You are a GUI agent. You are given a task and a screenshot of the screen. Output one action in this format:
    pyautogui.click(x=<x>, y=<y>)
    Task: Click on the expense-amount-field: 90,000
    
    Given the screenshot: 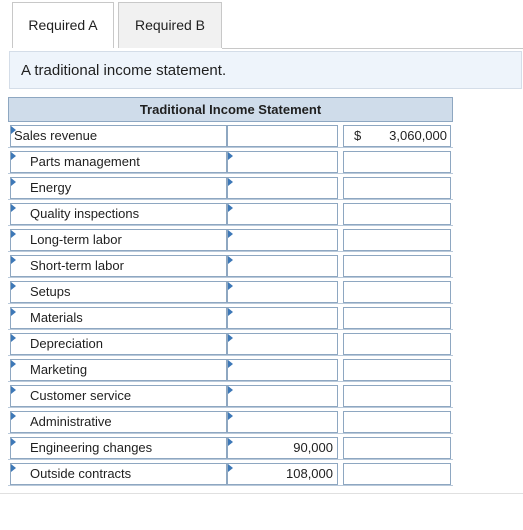 What is the action you would take?
    pyautogui.click(x=282, y=448)
    